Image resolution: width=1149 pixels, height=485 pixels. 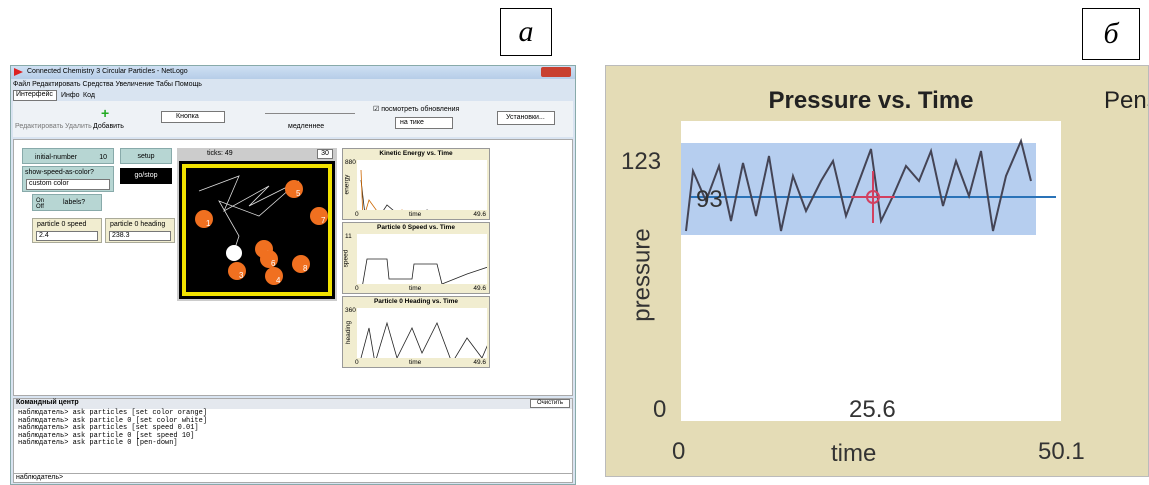 I want to click on menu-item: Увеличение, so click(x=135, y=84).